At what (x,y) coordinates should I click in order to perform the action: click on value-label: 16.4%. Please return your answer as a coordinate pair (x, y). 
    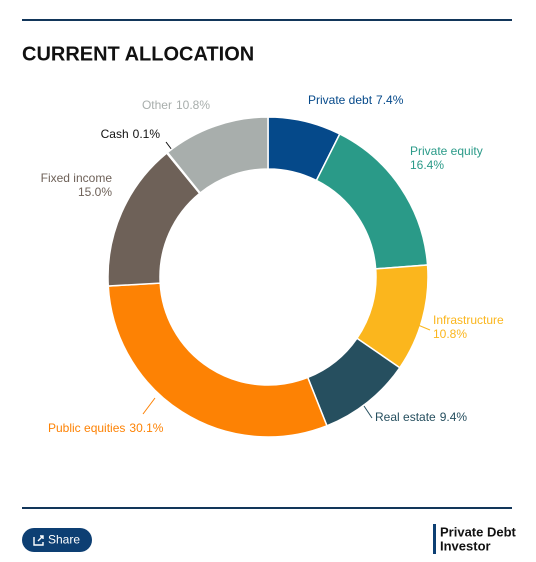
    Looking at the image, I should click on (427, 165).